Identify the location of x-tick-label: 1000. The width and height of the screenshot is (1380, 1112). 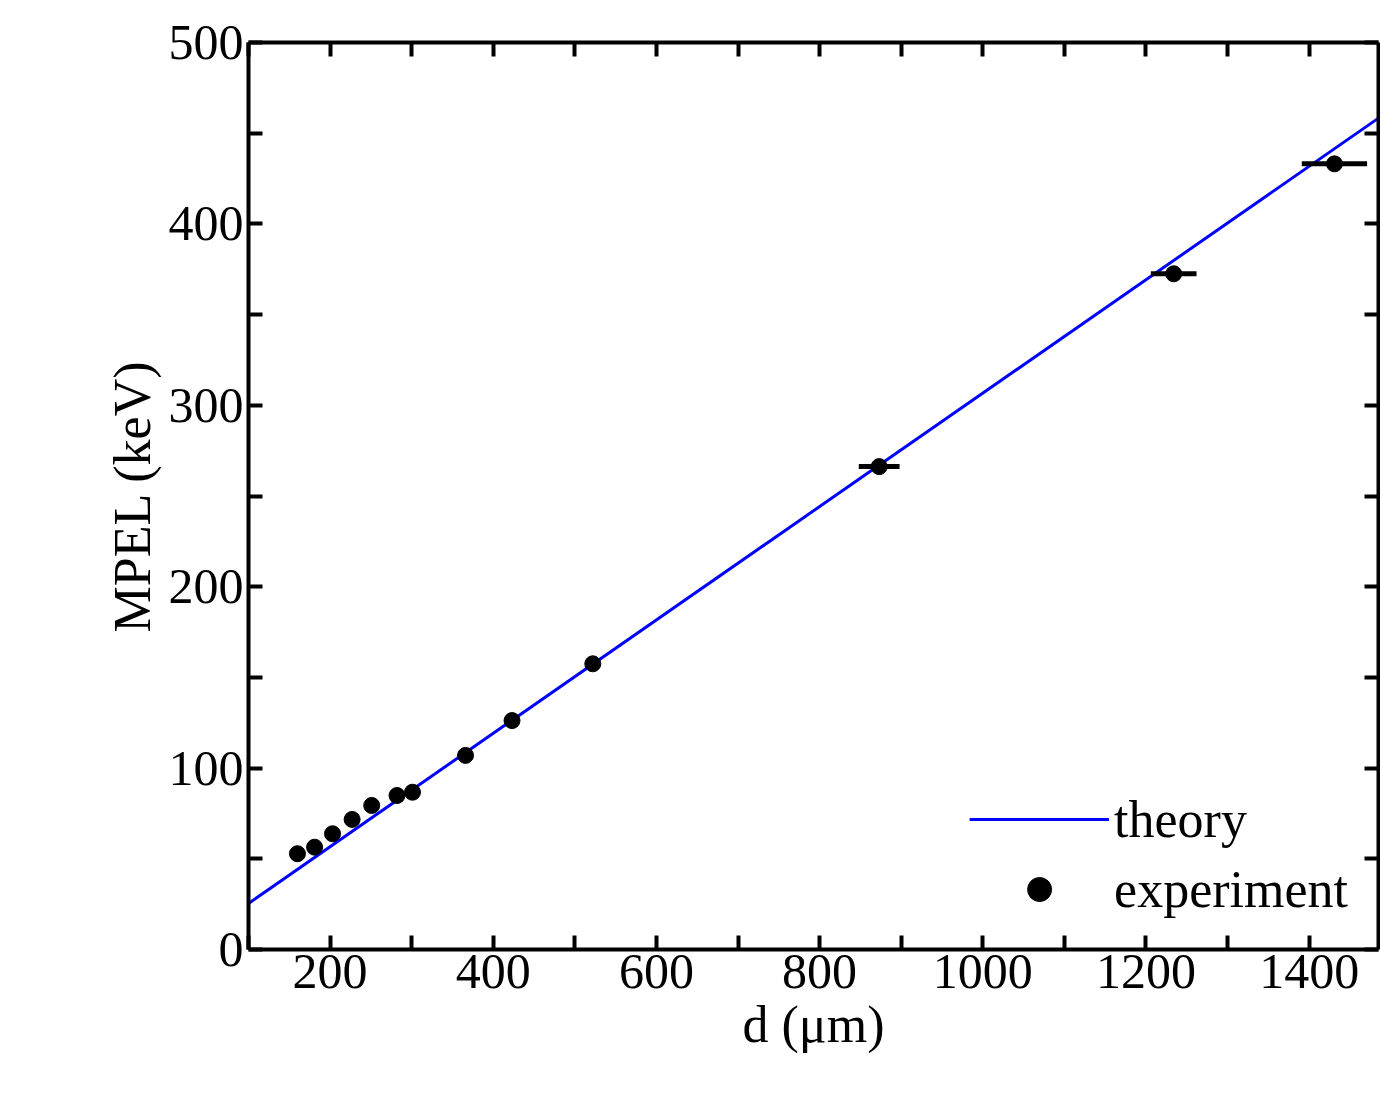
(982, 970).